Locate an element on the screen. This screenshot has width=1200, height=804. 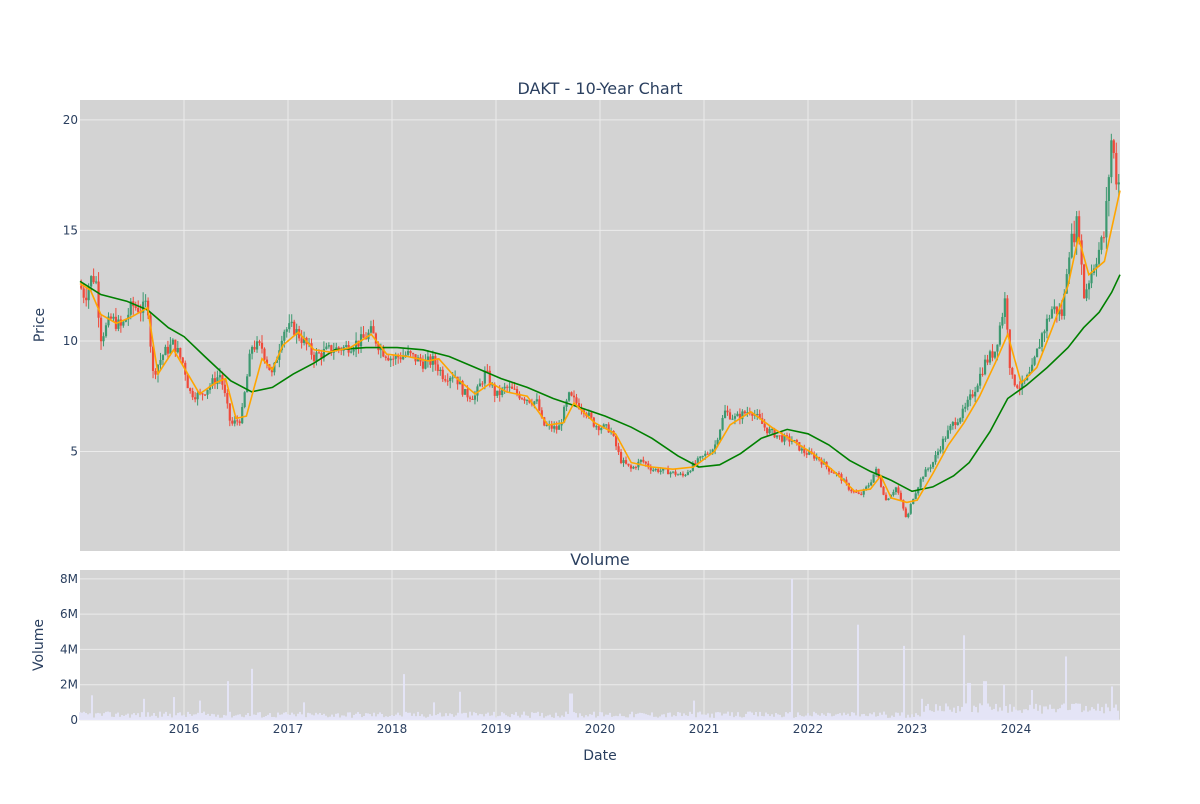
date-tick-label: 2016 is located at coordinates (184, 729).